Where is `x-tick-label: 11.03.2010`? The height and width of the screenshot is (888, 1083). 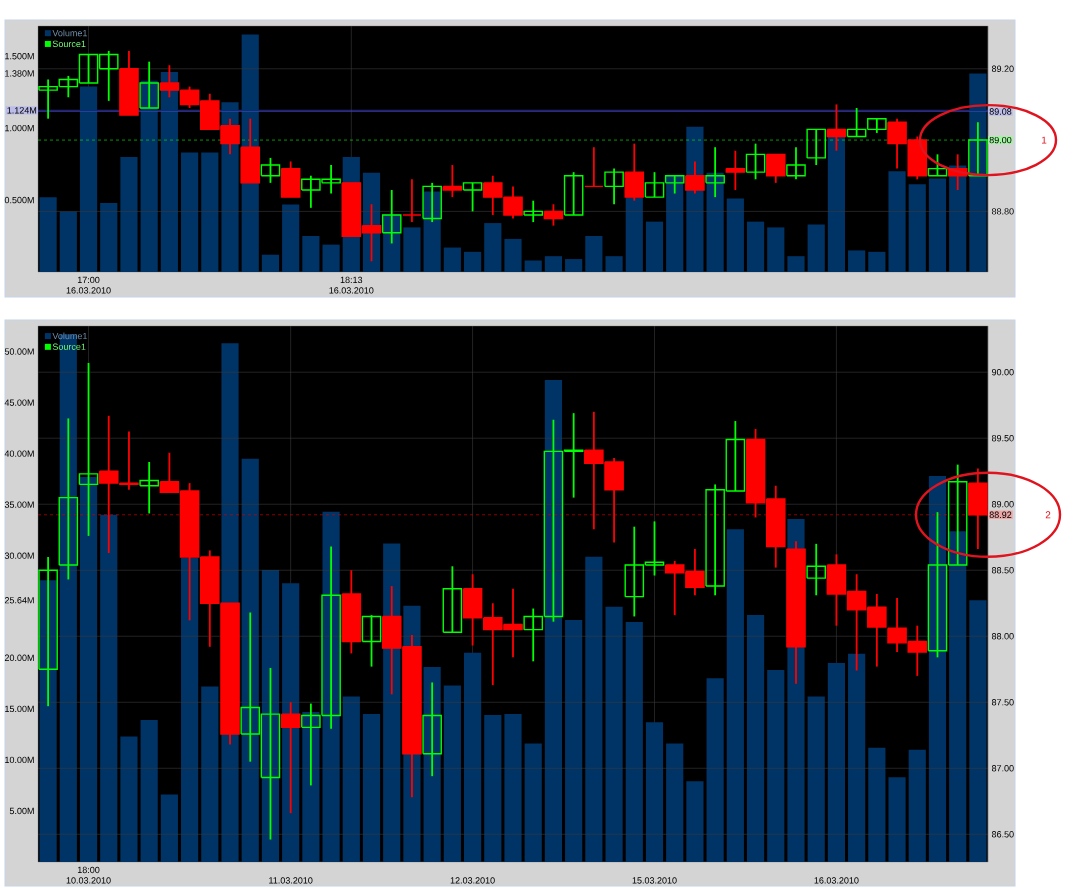 x-tick-label: 11.03.2010 is located at coordinates (291, 880).